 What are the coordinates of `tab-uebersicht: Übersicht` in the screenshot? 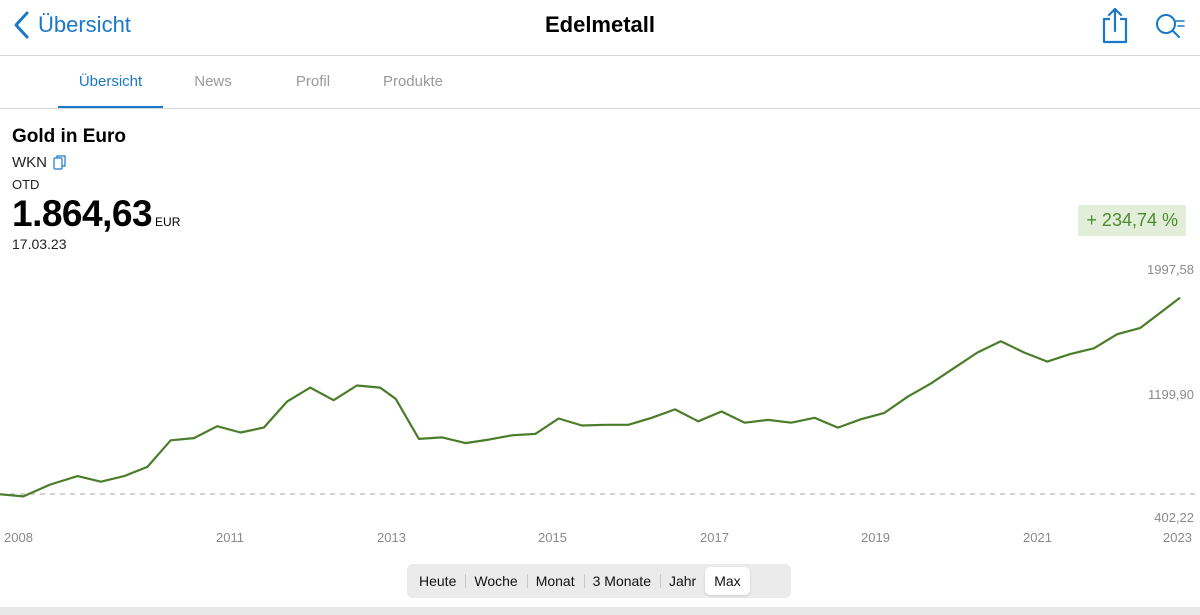 It's located at (110, 82).